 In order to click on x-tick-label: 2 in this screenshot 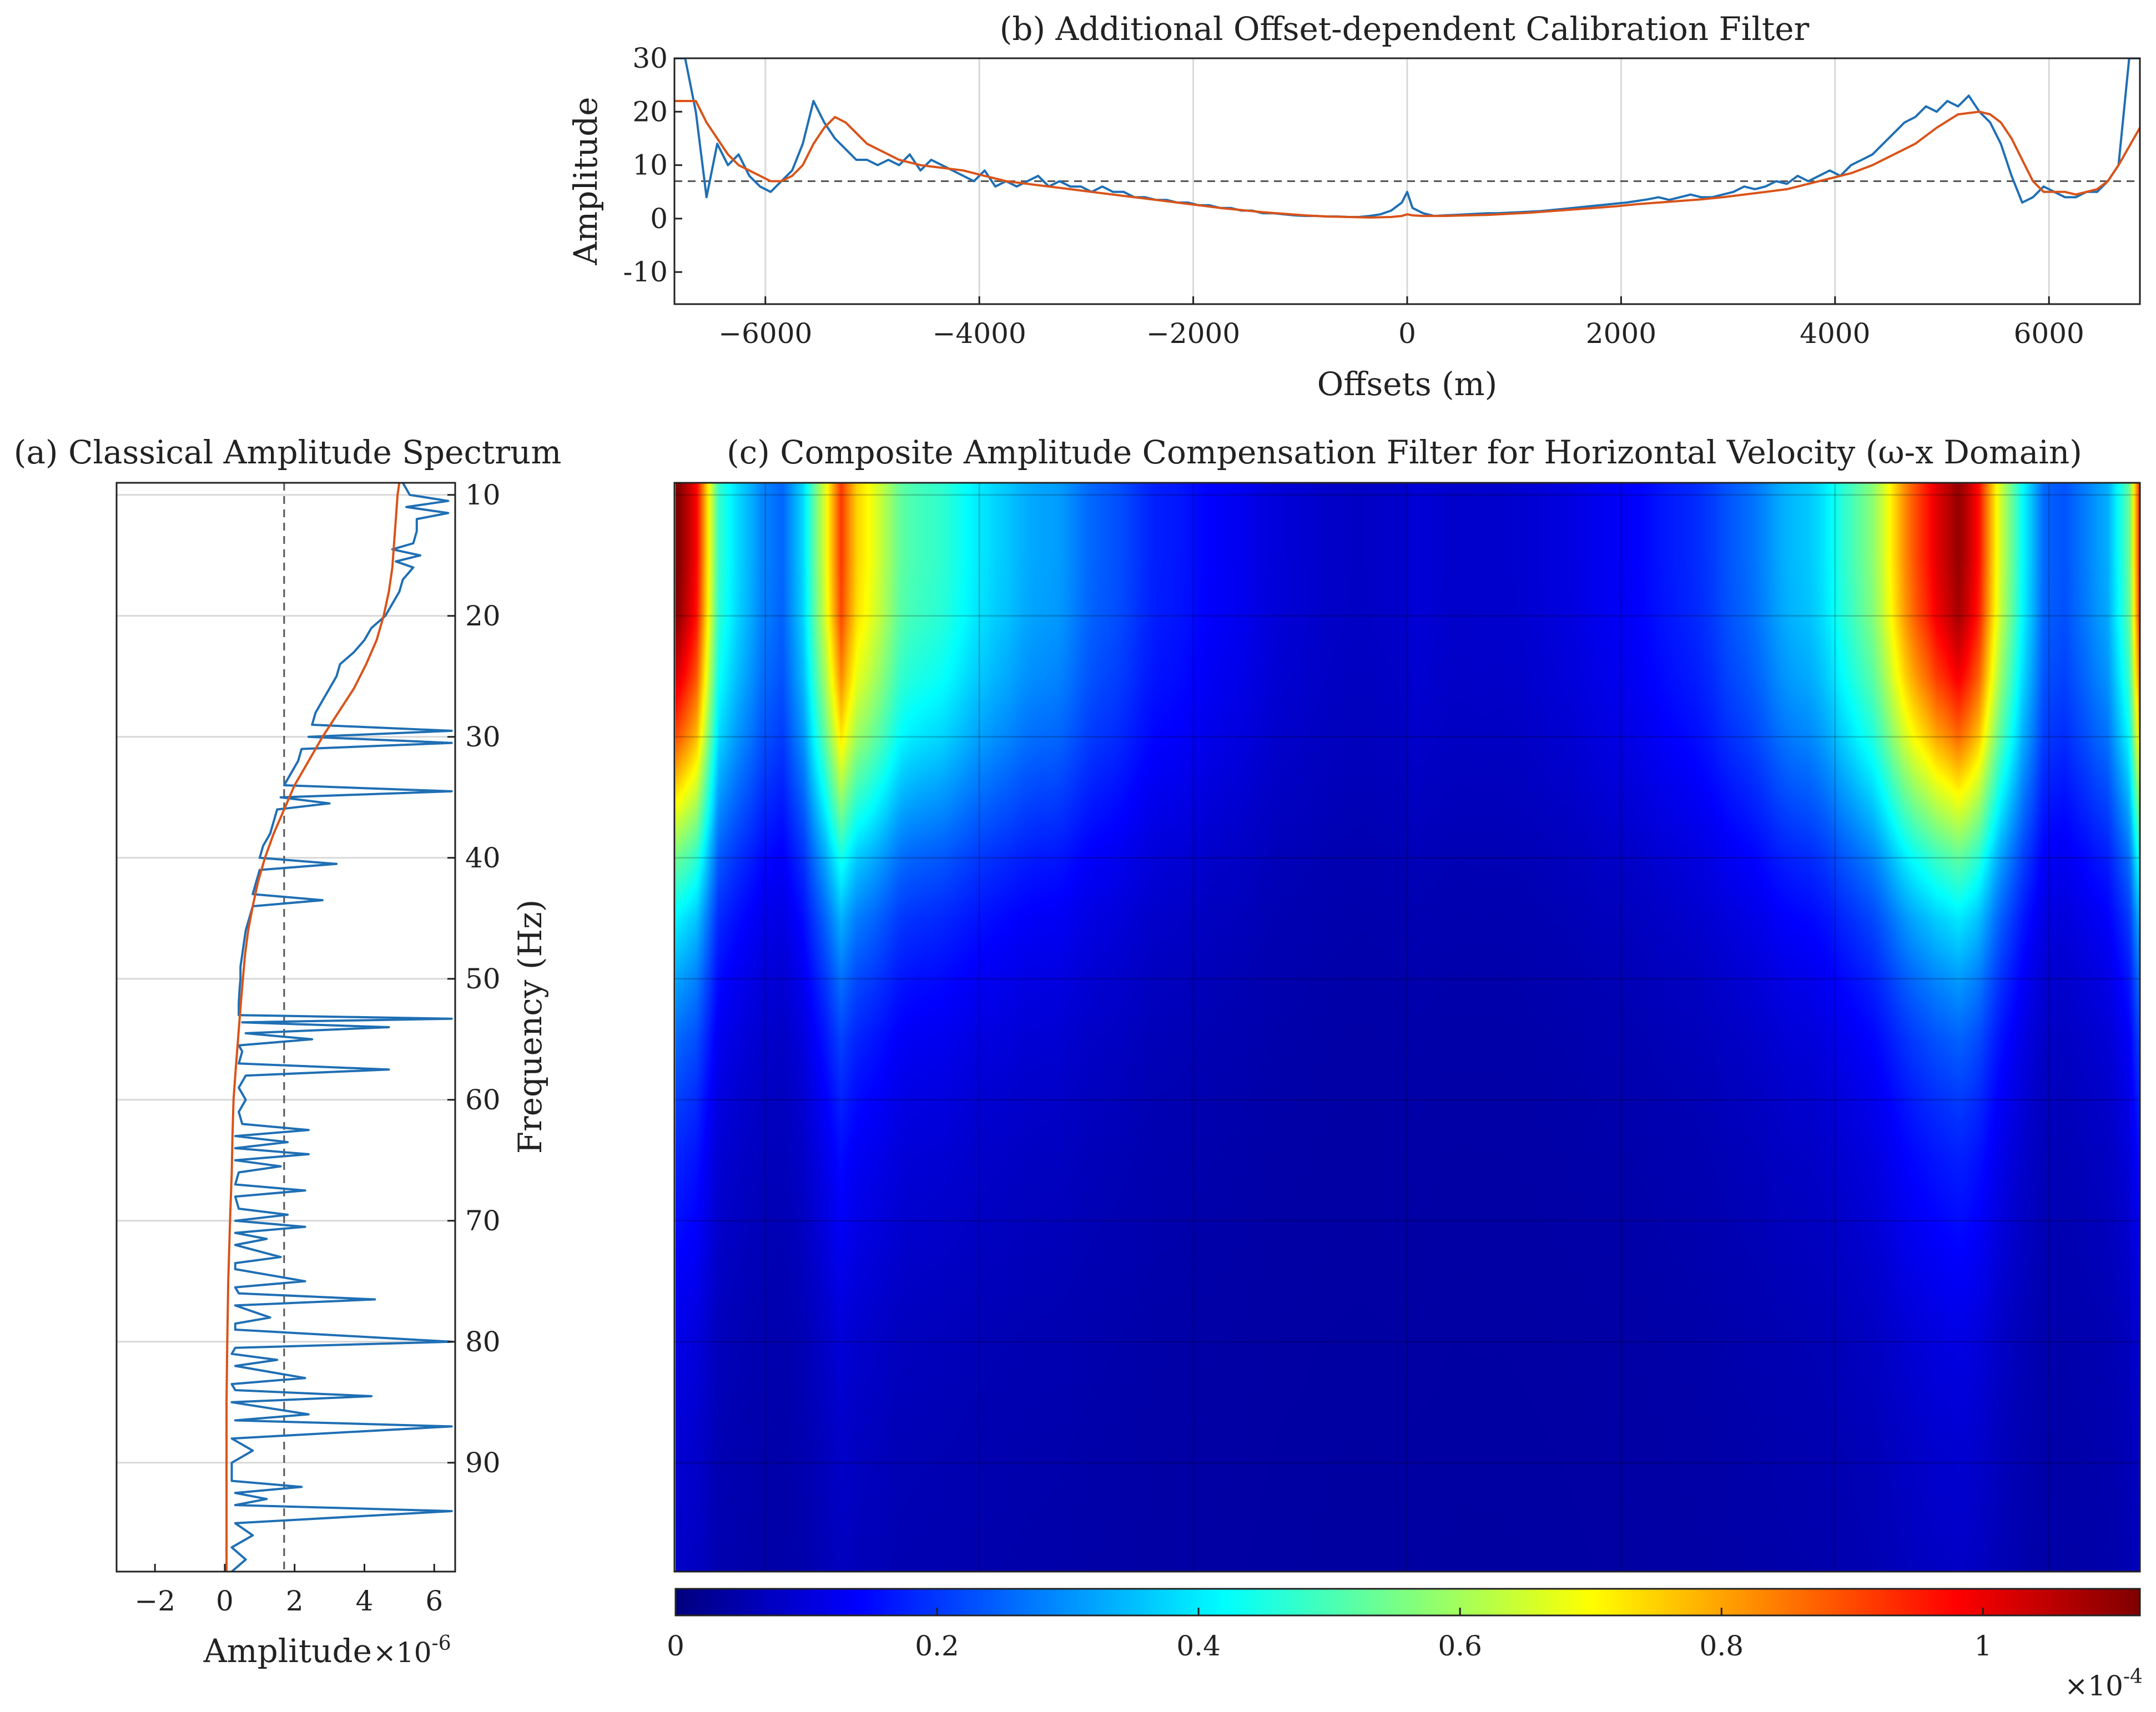, I will do `click(295, 1601)`.